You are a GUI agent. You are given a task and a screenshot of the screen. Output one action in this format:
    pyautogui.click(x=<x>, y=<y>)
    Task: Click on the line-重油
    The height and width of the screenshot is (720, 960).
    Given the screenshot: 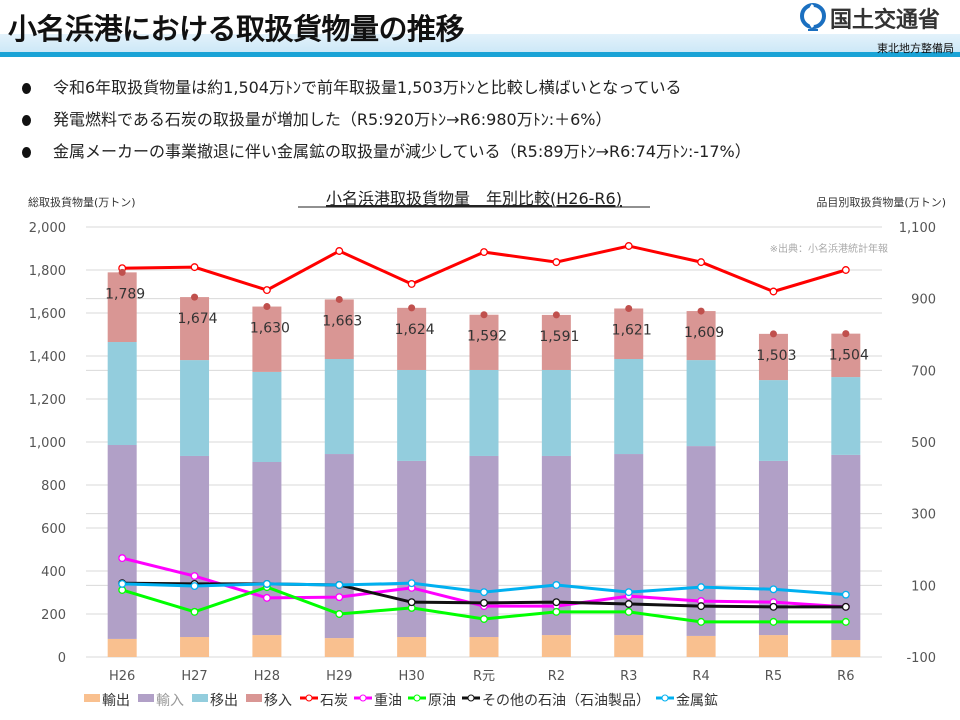 What is the action you would take?
    pyautogui.click(x=483, y=582)
    